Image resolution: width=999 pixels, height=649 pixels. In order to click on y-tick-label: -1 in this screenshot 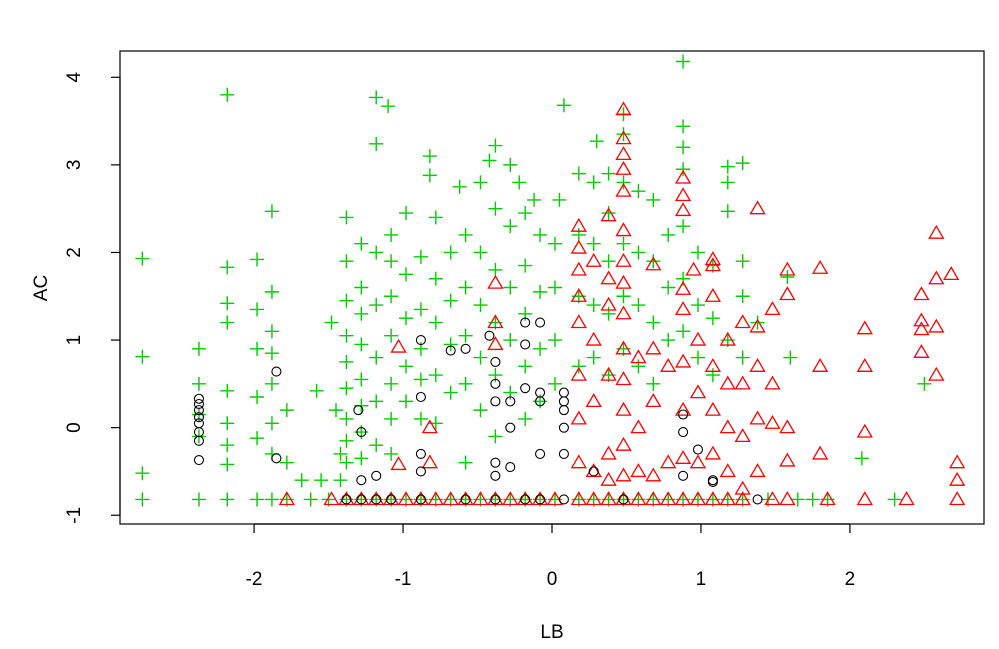, I will do `click(74, 515)`.